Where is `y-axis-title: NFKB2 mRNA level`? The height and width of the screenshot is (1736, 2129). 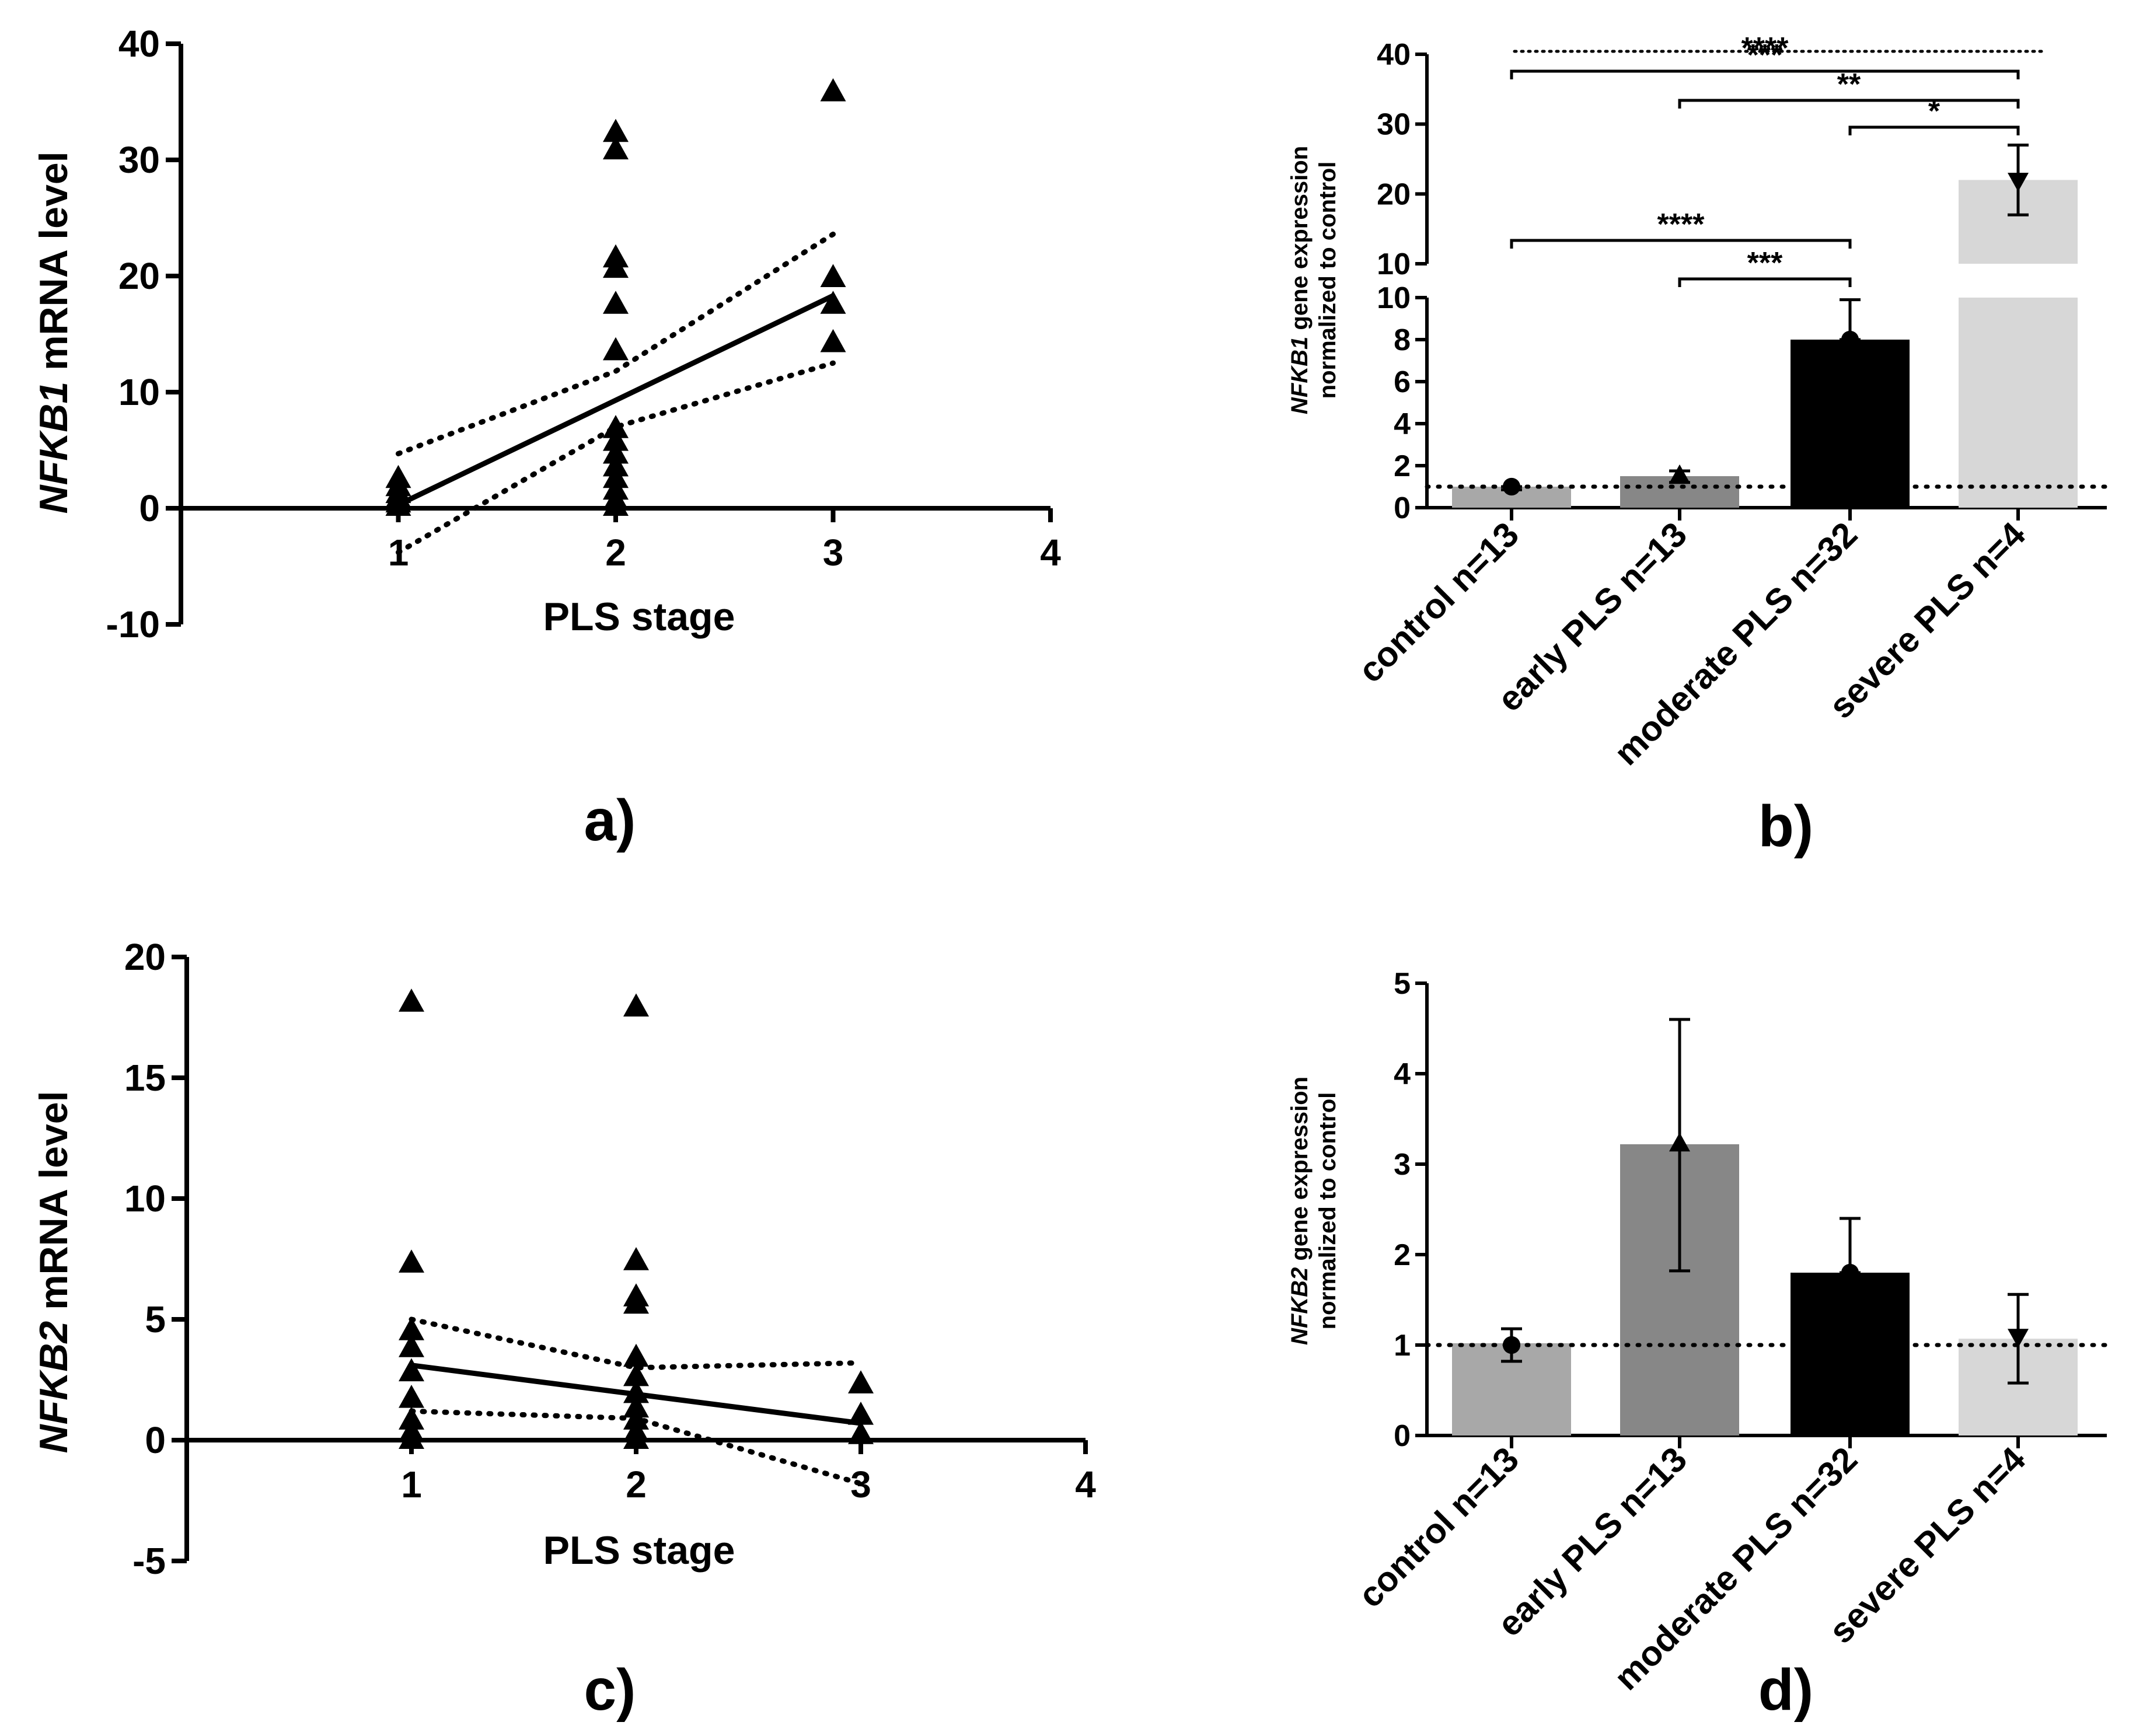
y-axis-title: NFKB2 mRNA level is located at coordinates (54, 1272).